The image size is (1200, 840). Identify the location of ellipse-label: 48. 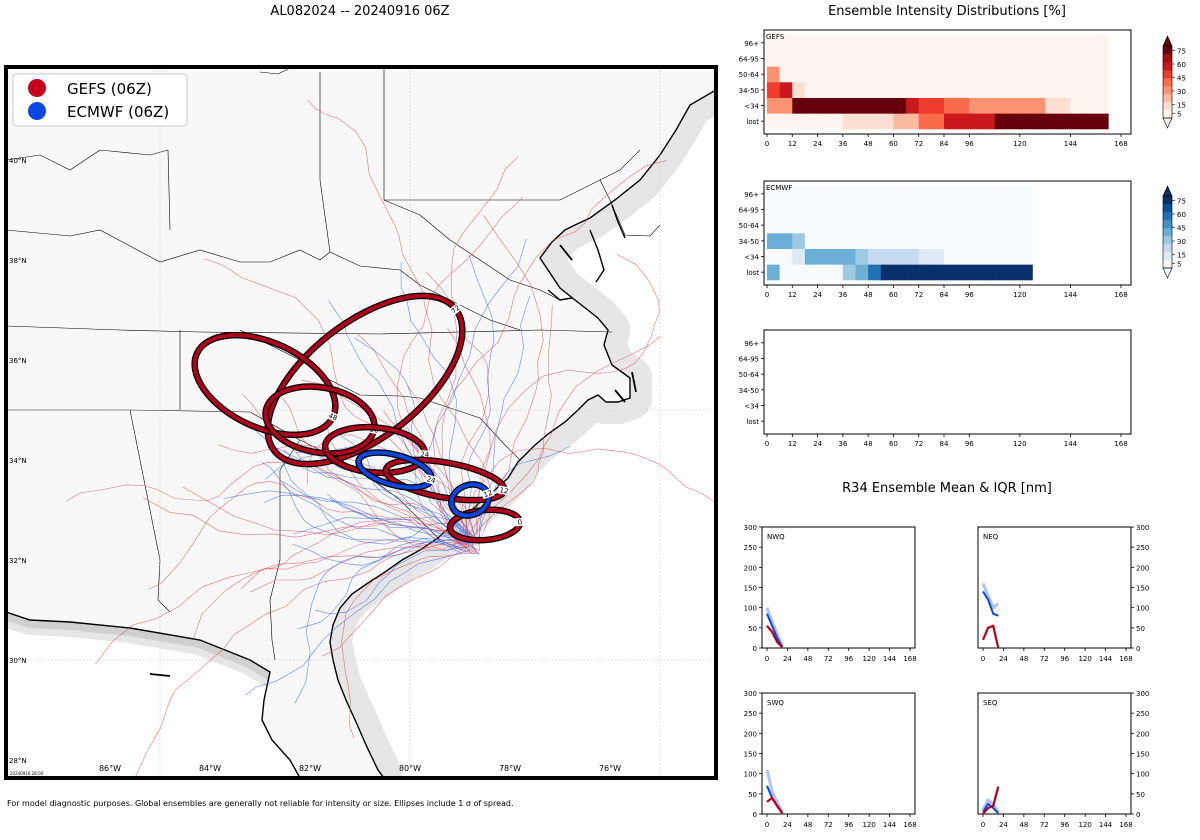
(332, 417).